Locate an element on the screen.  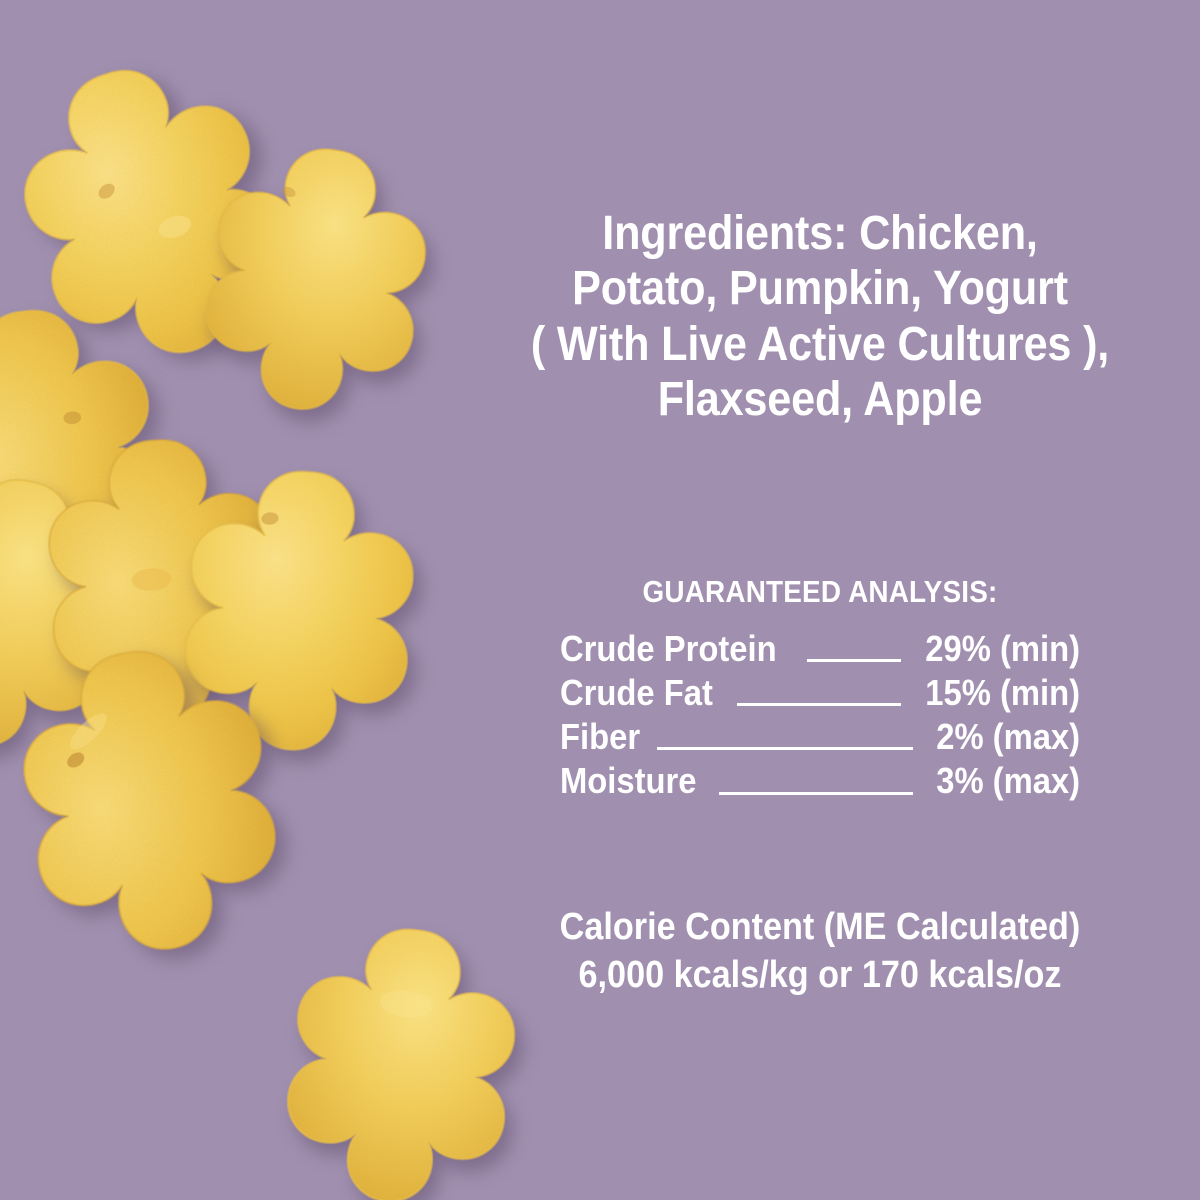
analysis-row: Crude Fat 15% (min) is located at coordinates (820, 693).